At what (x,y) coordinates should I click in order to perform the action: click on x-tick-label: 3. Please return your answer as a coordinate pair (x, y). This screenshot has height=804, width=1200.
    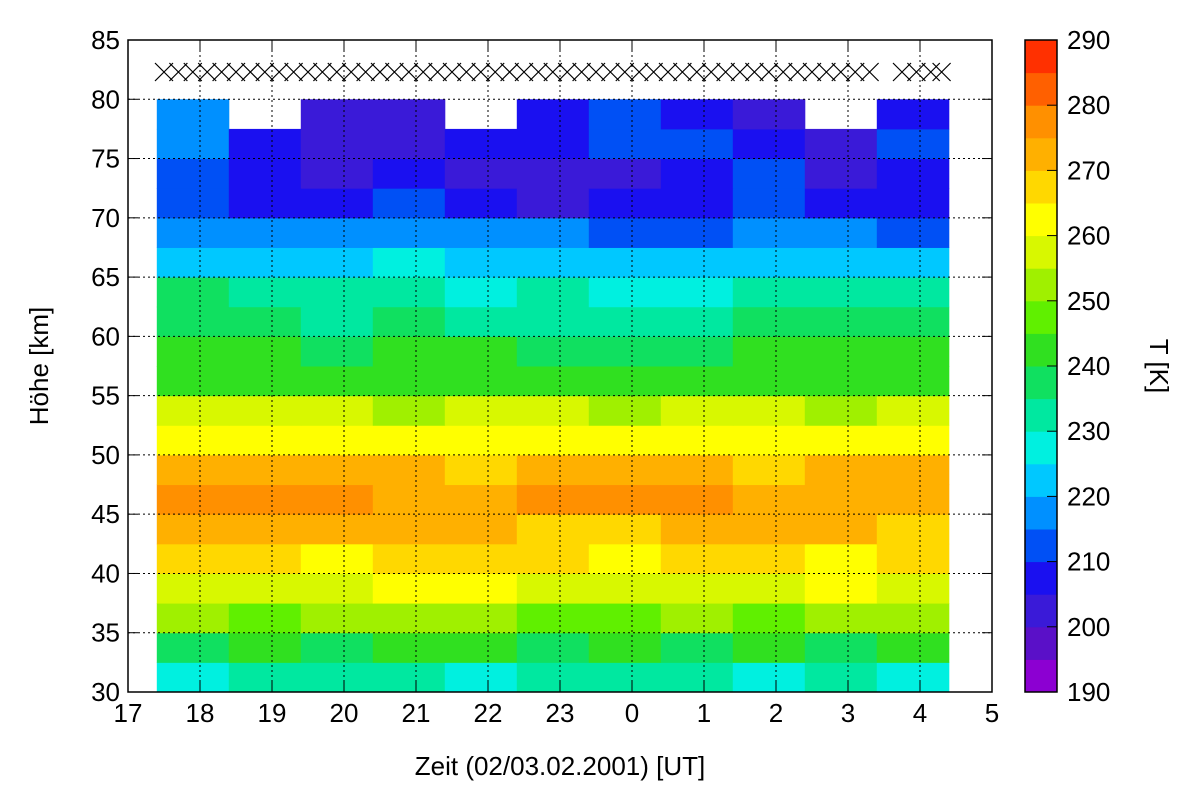
    Looking at the image, I should click on (848, 713).